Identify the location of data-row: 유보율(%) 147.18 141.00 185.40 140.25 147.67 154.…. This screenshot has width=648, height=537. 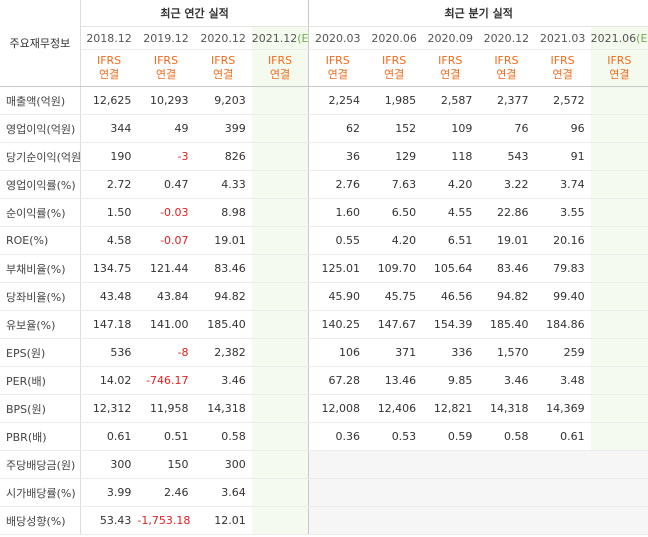
(324, 324).